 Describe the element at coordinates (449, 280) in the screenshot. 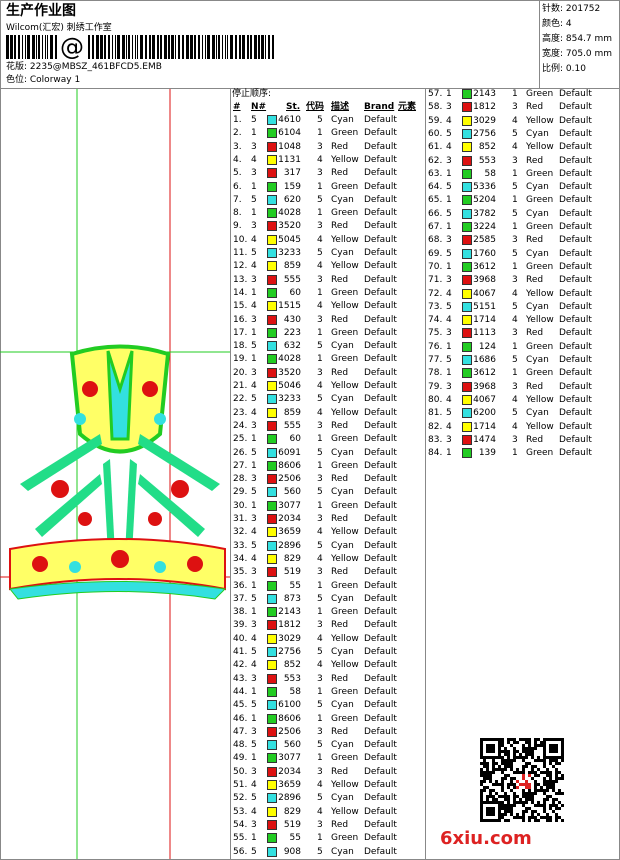

I see `color-number: 3` at that location.